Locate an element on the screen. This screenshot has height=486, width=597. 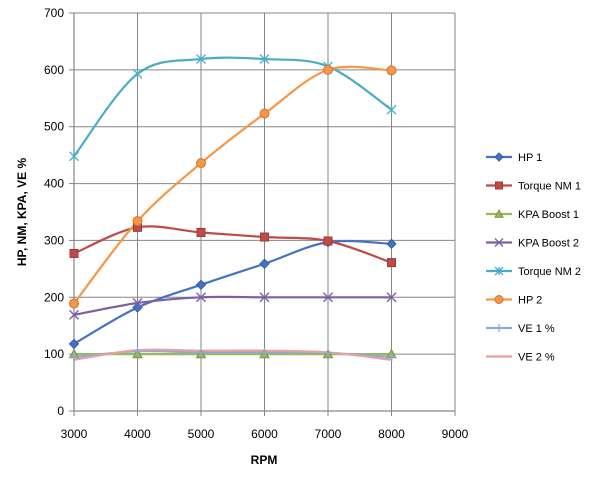
y-tick-label: 200 is located at coordinates (54, 297).